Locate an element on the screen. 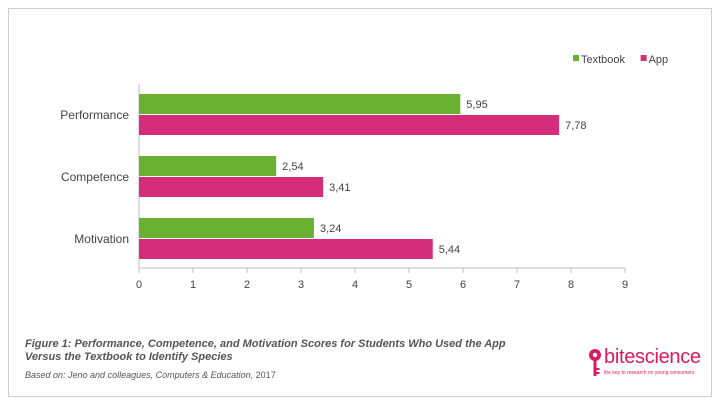  category-label-performance: Performance is located at coordinates (94, 115).